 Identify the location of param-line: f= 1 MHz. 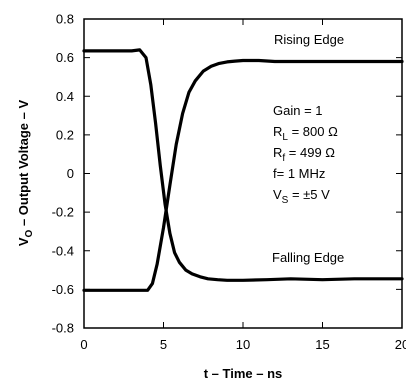
(299, 173).